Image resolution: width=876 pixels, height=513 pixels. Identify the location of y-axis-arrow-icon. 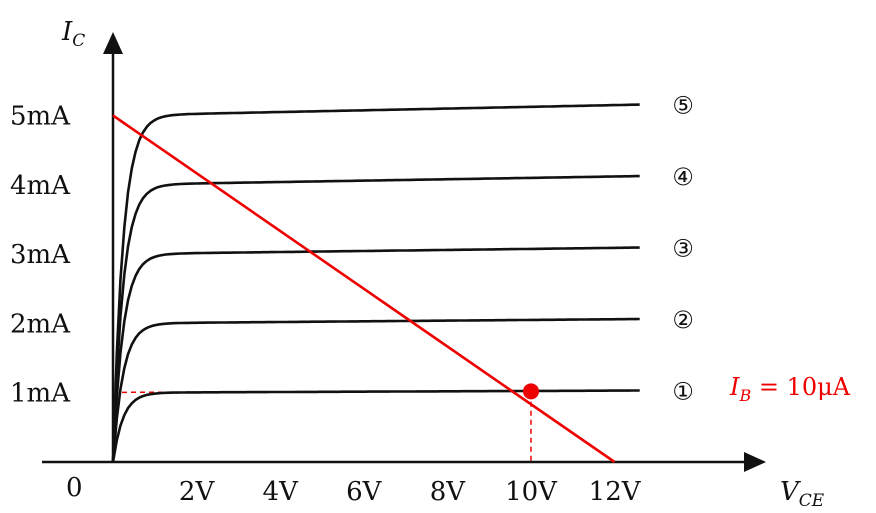
(113, 43).